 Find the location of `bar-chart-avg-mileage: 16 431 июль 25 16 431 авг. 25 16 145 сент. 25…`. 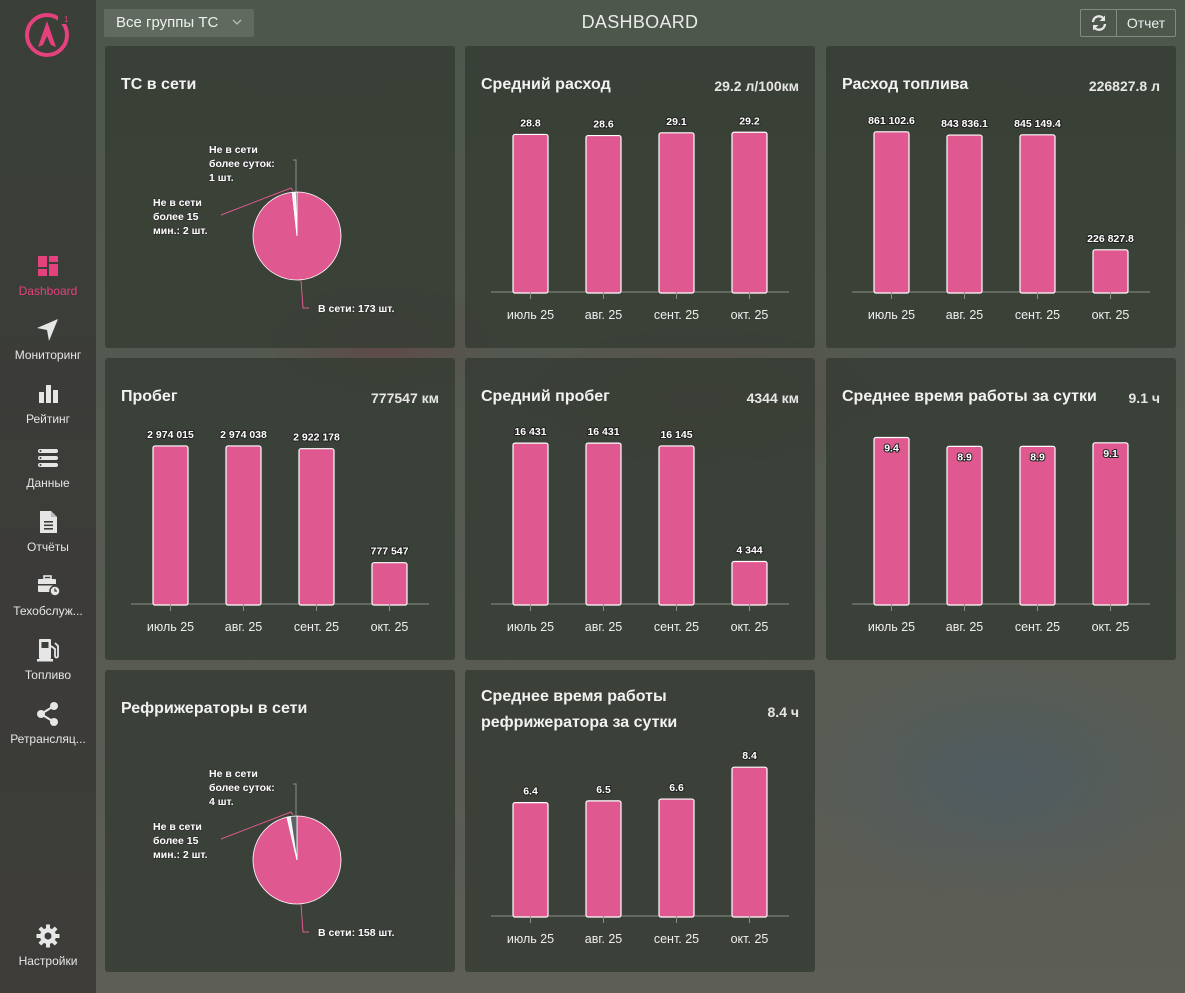

bar-chart-avg-mileage: 16 431 июль 25 16 431 авг. 25 16 145 сент. 25… is located at coordinates (640, 529).